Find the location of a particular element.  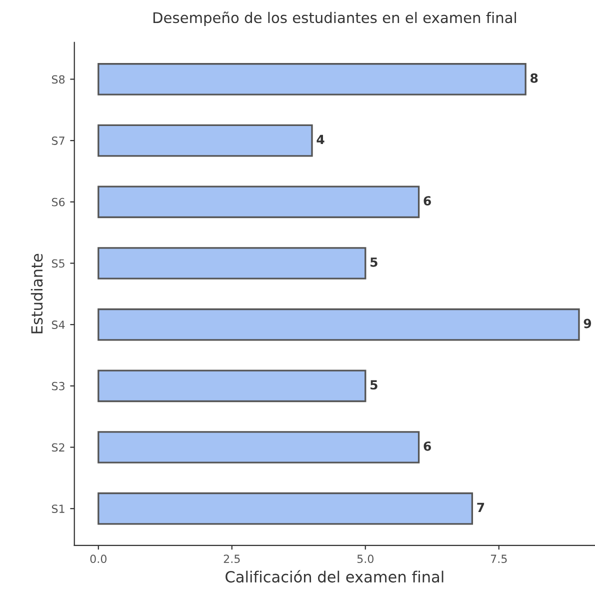

x-tick-label: 2.5 is located at coordinates (232, 559).